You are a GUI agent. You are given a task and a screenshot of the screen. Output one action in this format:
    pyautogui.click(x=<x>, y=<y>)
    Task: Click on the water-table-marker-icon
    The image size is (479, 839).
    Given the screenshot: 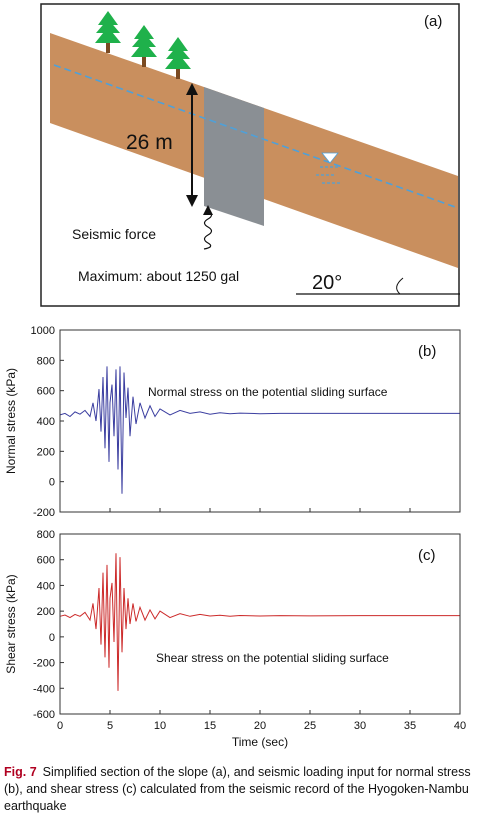 What is the action you would take?
    pyautogui.click(x=330, y=158)
    